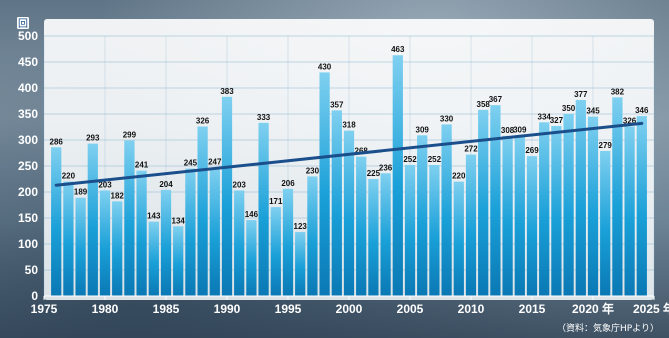 The width and height of the screenshot is (669, 338). What do you see at coordinates (81, 192) in the screenshot?
I see `data-label: 189` at bounding box center [81, 192].